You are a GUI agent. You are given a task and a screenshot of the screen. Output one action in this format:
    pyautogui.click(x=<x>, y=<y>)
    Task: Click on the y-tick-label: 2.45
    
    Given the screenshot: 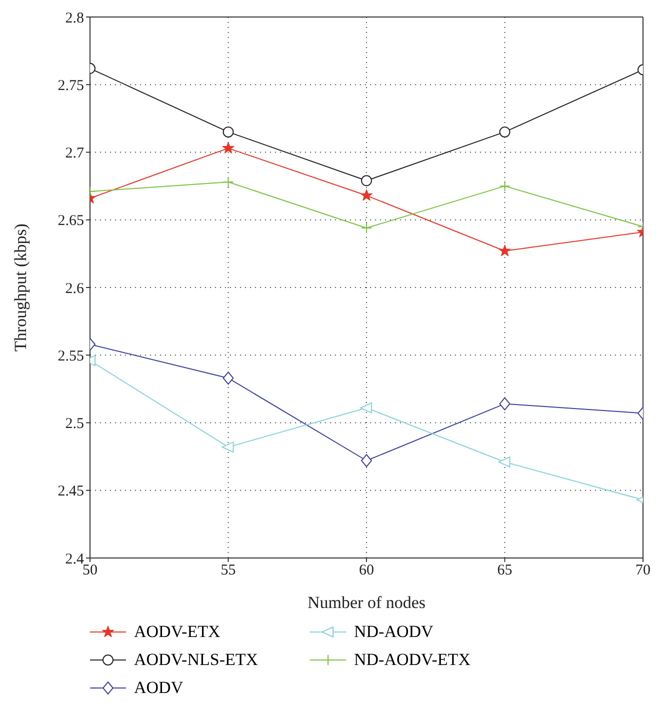 What is the action you would take?
    pyautogui.click(x=71, y=492)
    